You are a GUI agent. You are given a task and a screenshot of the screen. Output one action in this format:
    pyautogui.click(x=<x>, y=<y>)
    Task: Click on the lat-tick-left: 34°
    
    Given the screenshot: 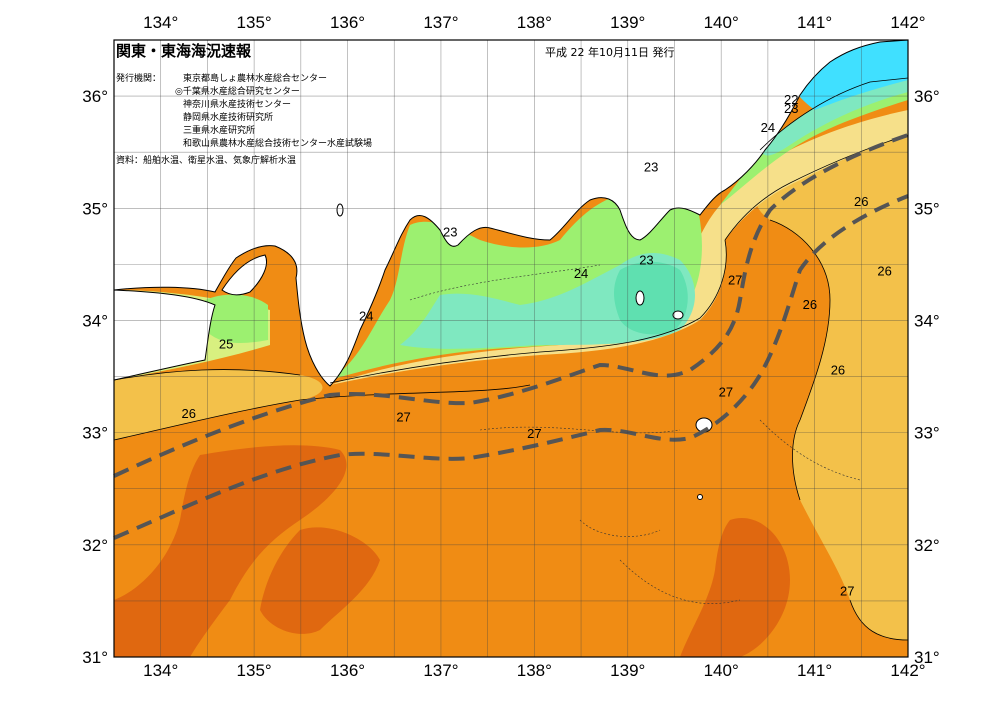 What is the action you would take?
    pyautogui.click(x=95, y=320)
    